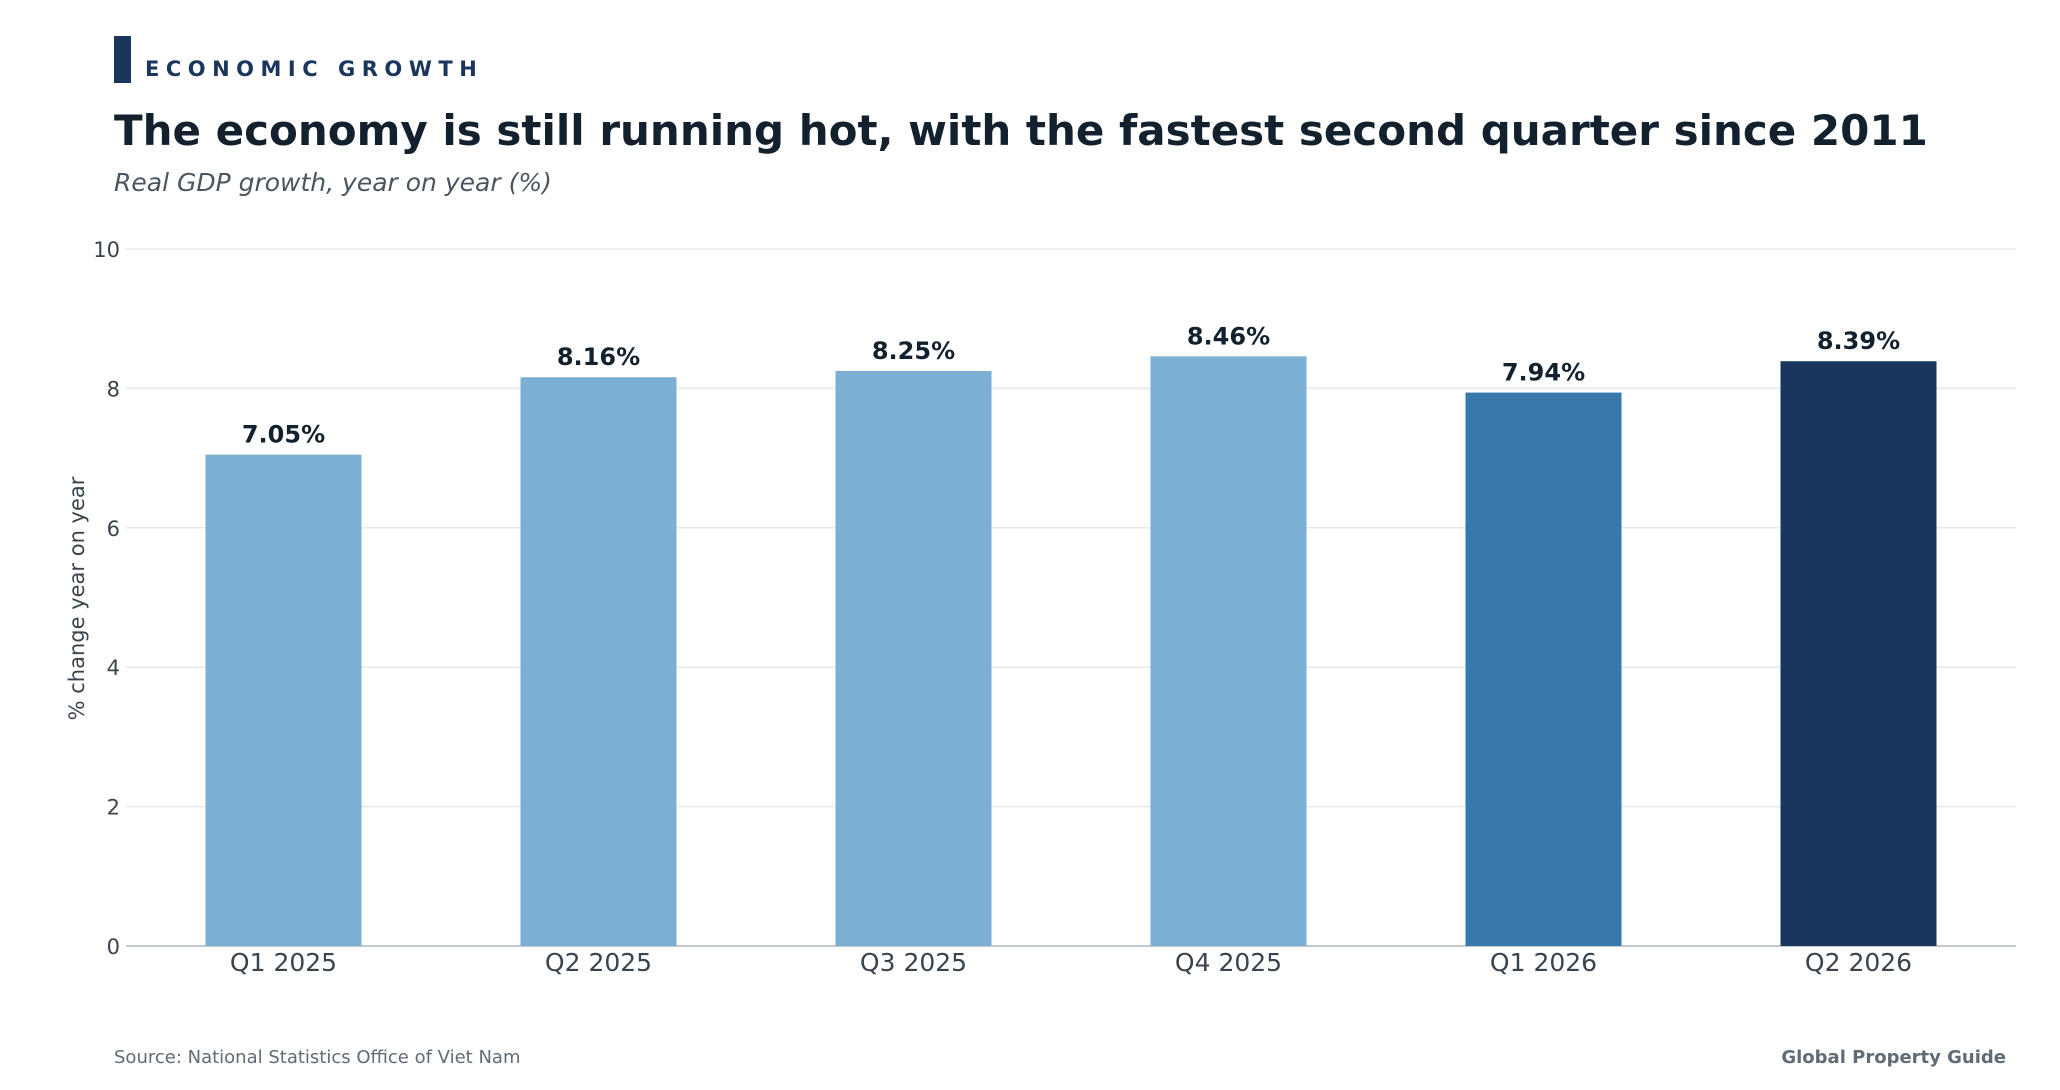 The image size is (2060, 1090). I want to click on bar-value-label: 7.05%, so click(283, 435).